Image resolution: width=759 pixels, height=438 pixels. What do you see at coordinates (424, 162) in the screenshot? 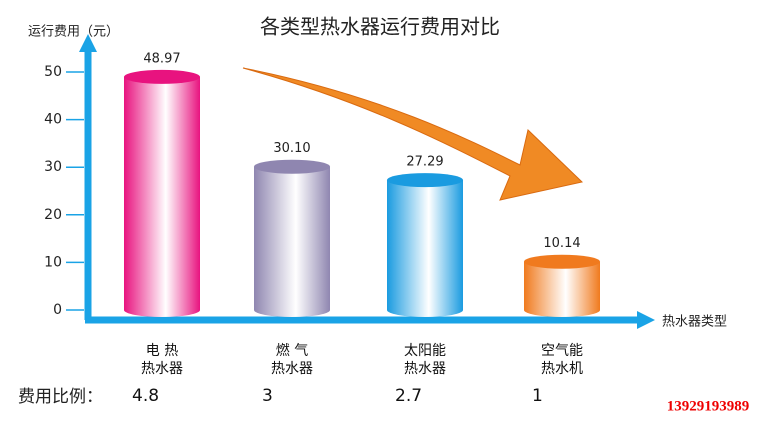
I see `value-label: 27.29` at bounding box center [424, 162].